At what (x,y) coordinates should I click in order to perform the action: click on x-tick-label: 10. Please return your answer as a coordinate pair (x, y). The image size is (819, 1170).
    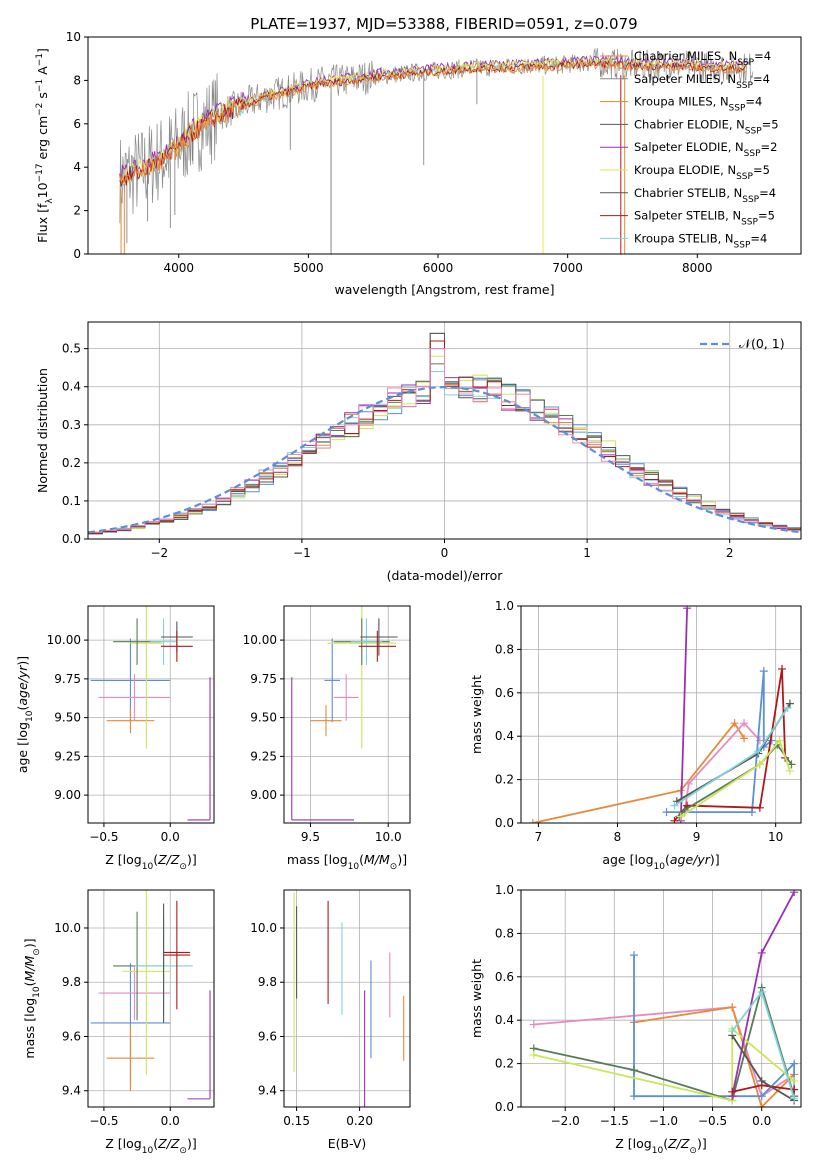
    Looking at the image, I should click on (775, 837).